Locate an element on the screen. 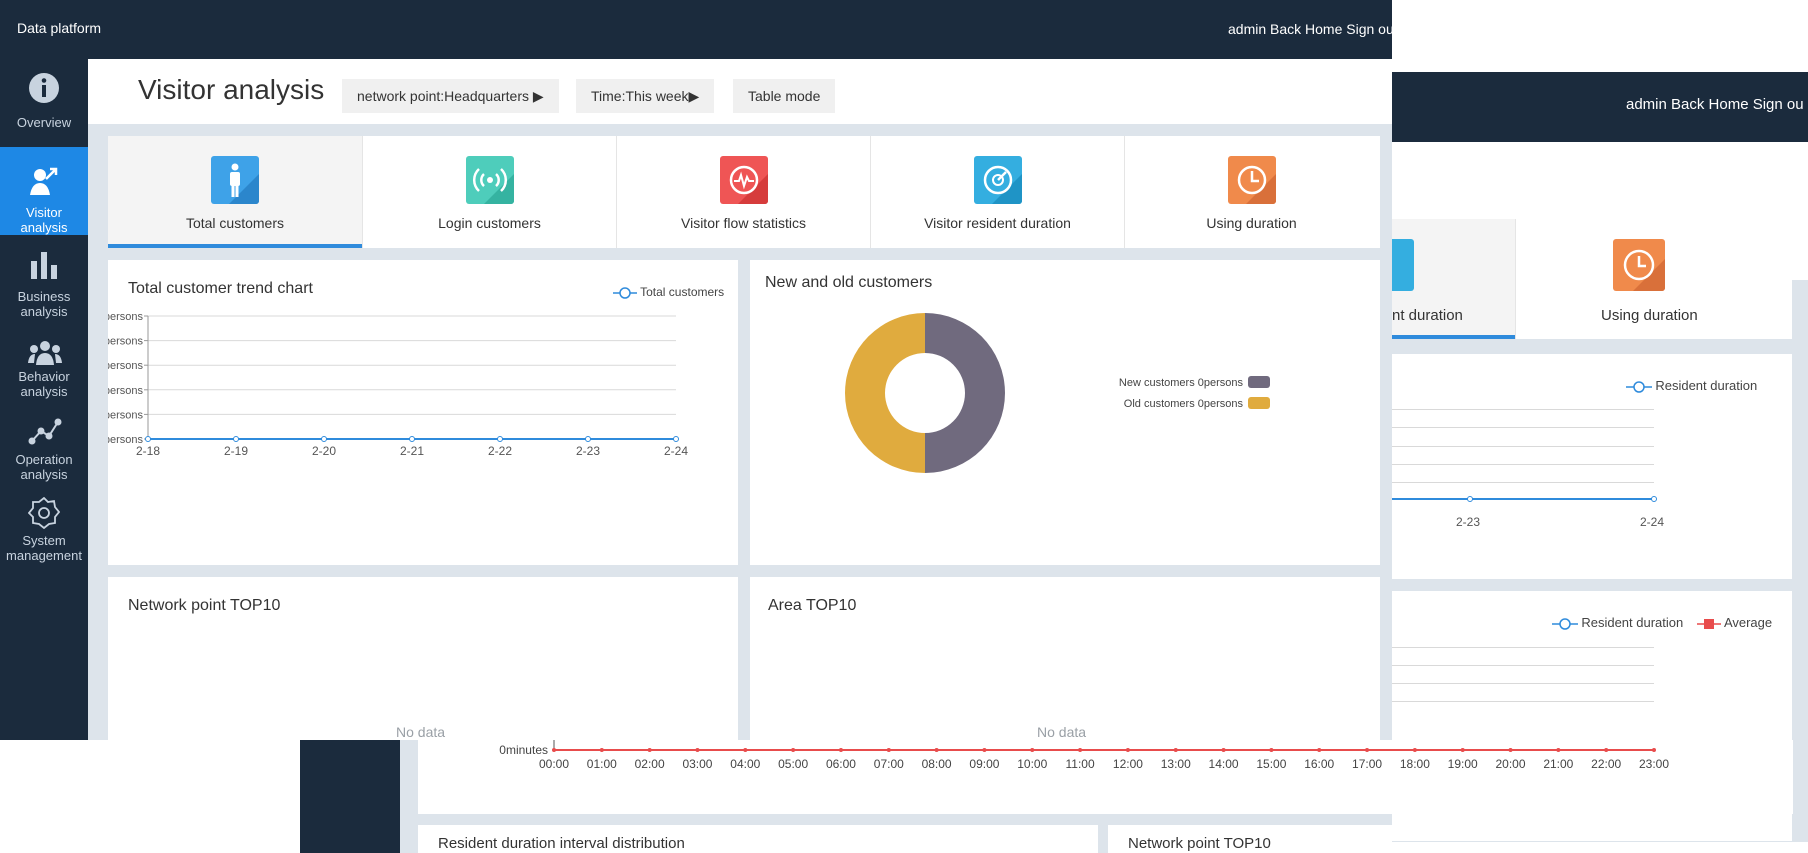 This screenshot has height=853, width=1808. tab-visitor-flow-statistics: Visitor flow statistics is located at coordinates (743, 192).